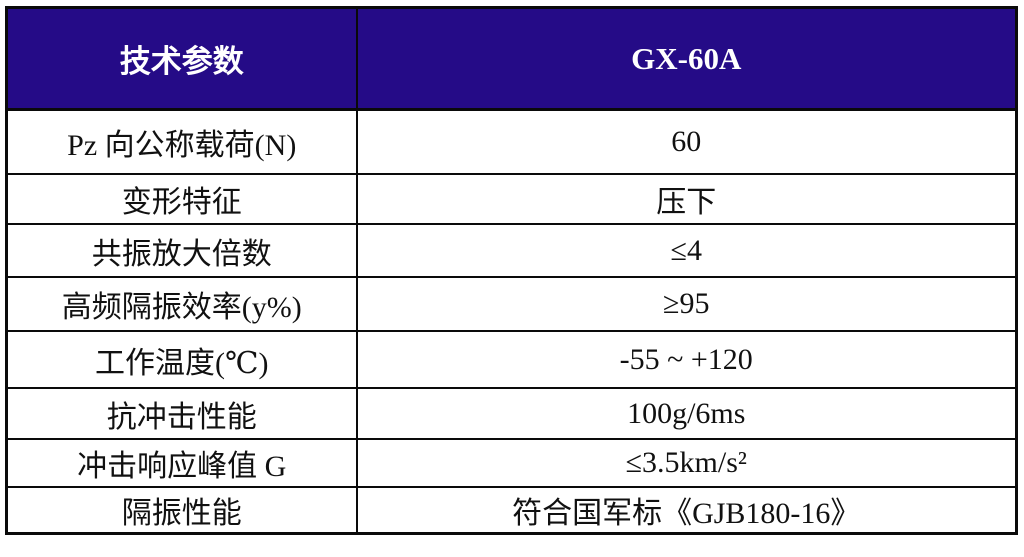 This screenshot has width=1024, height=557. I want to click on table-row: 隔振性能 符合国军标《GJB180-16》, so click(511, 510).